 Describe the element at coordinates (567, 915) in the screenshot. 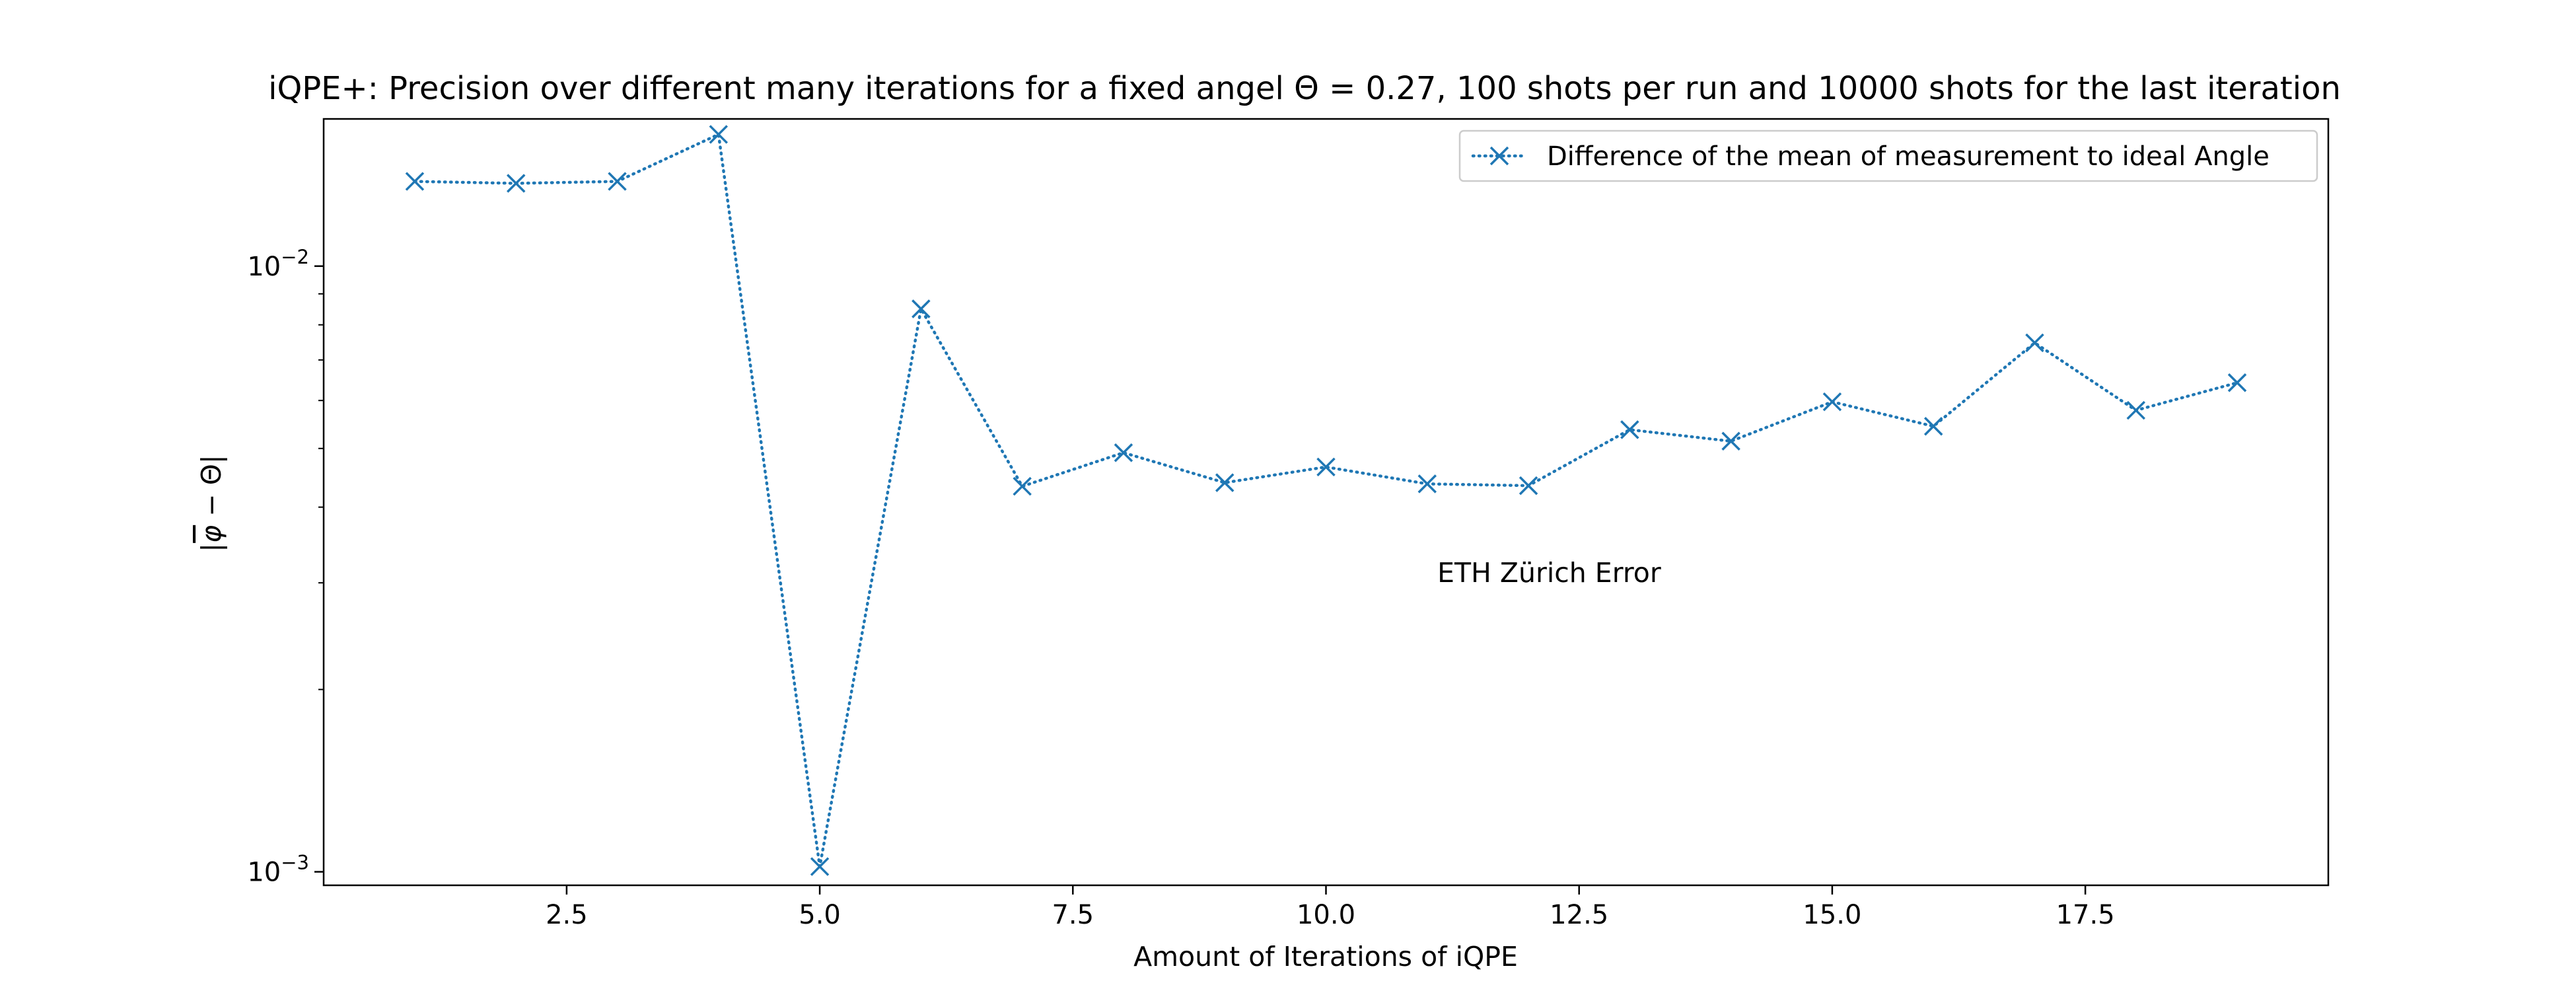

I see `x-tick-label: 2.5` at that location.